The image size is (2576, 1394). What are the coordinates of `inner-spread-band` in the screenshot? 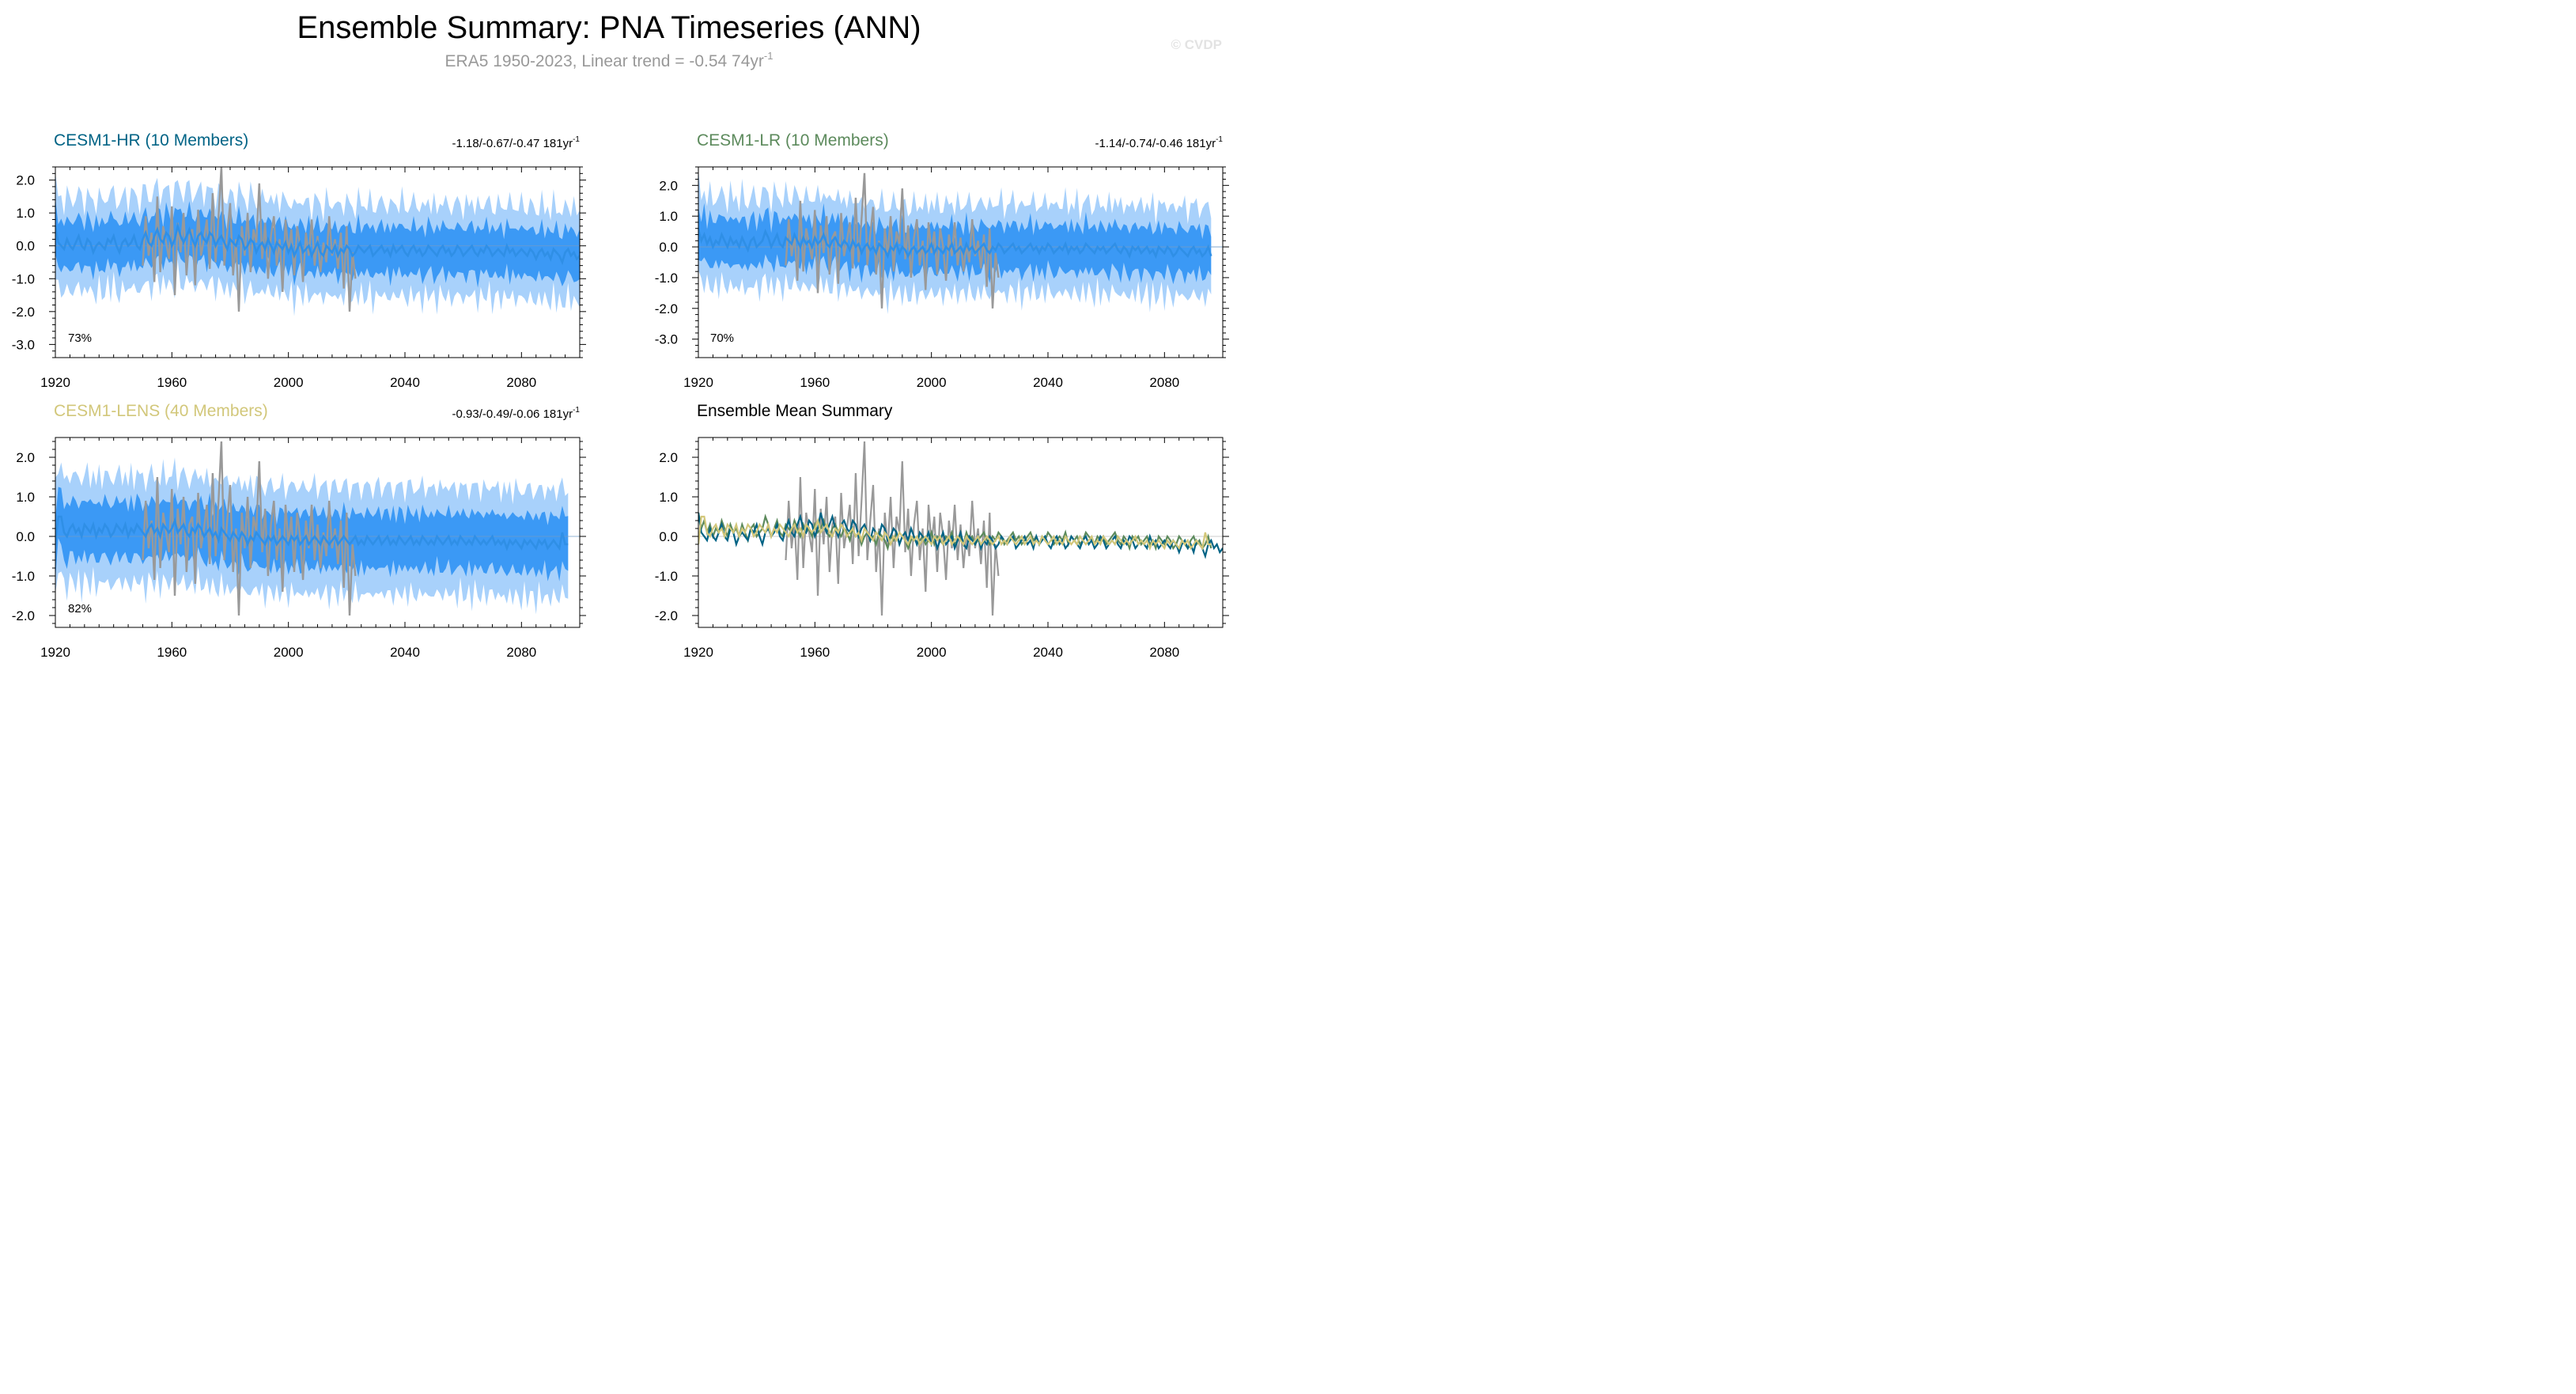 It's located at (955, 244).